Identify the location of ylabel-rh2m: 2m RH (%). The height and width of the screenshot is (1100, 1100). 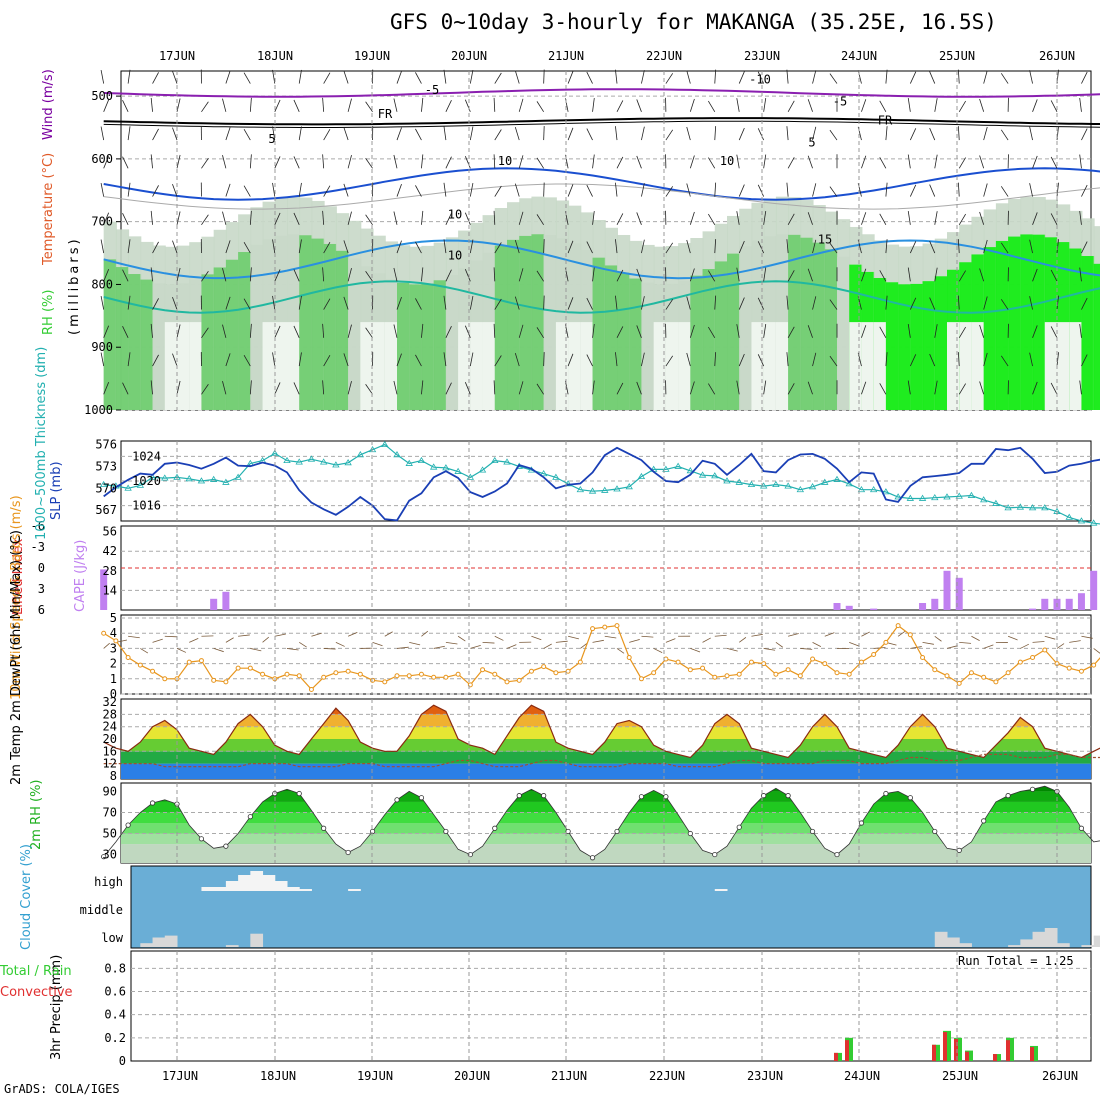
(36, 814).